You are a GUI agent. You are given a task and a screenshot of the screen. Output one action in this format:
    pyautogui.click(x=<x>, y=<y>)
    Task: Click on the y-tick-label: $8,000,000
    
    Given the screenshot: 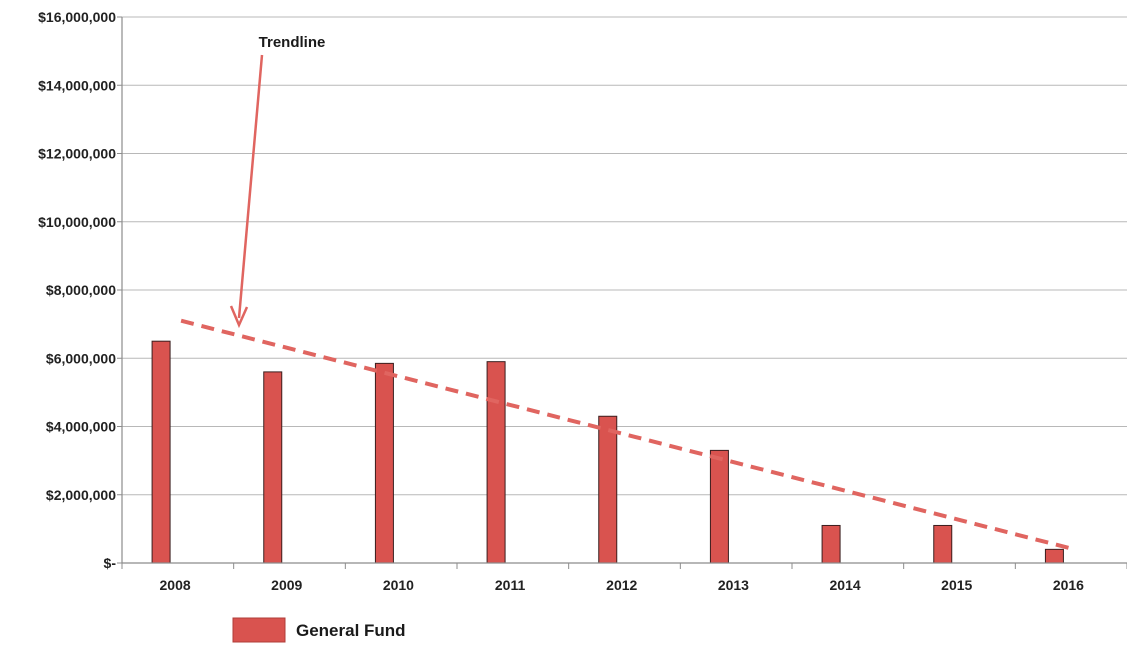 What is the action you would take?
    pyautogui.click(x=81, y=290)
    